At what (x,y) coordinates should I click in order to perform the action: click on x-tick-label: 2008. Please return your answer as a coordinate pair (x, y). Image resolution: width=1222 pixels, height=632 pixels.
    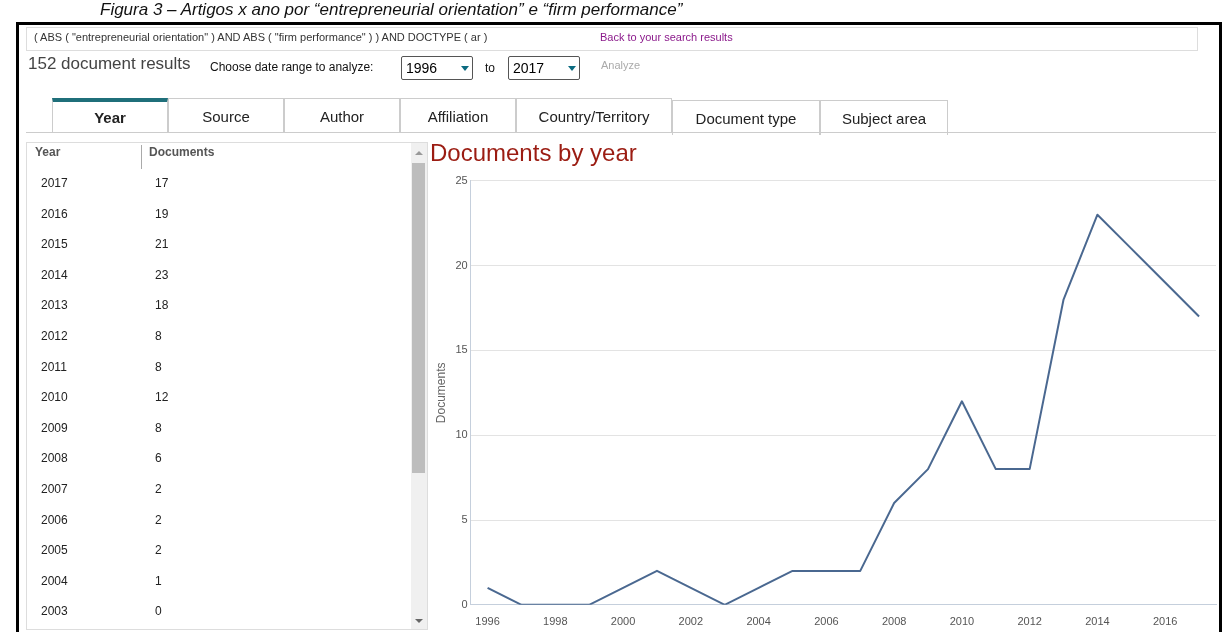
    Looking at the image, I should click on (894, 621).